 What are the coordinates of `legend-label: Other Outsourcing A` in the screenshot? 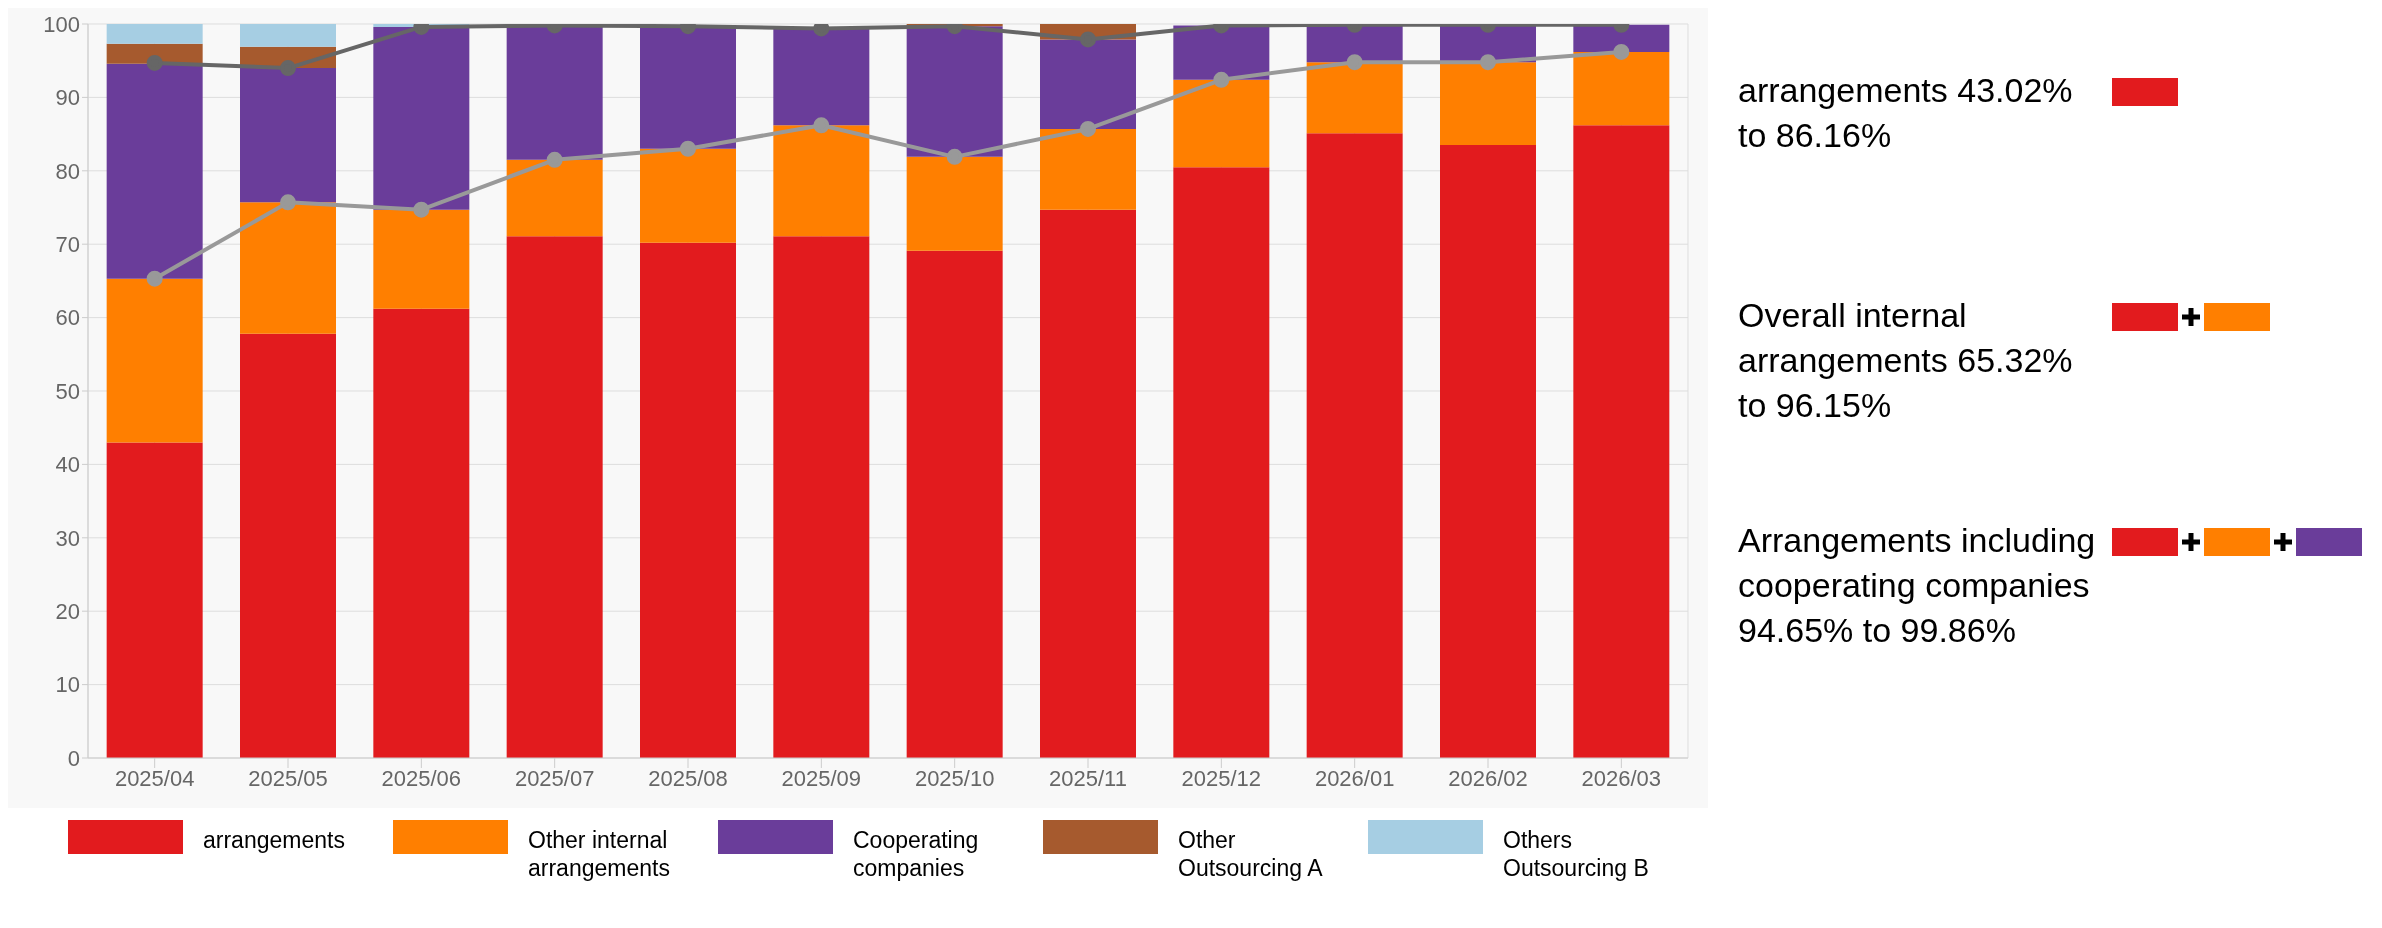 It's located at (1251, 854).